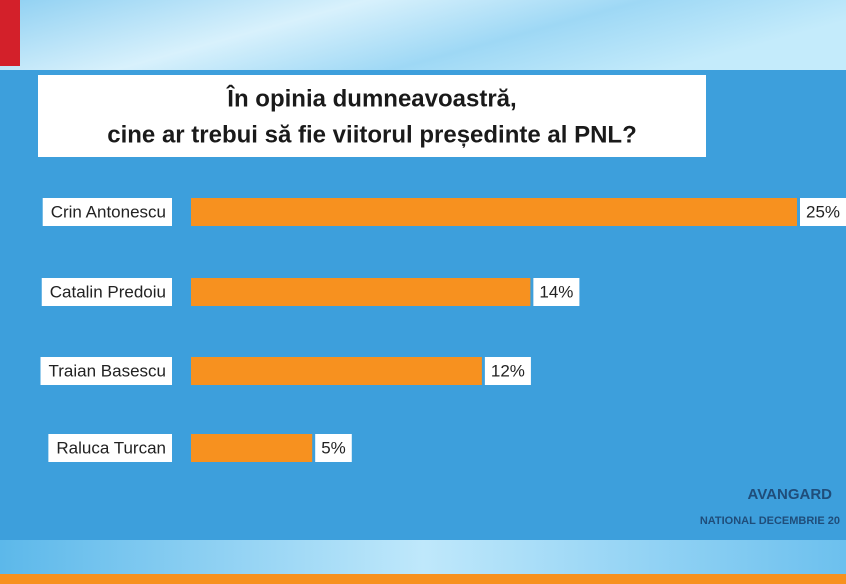  I want to click on bottom-stripe, so click(423, 579).